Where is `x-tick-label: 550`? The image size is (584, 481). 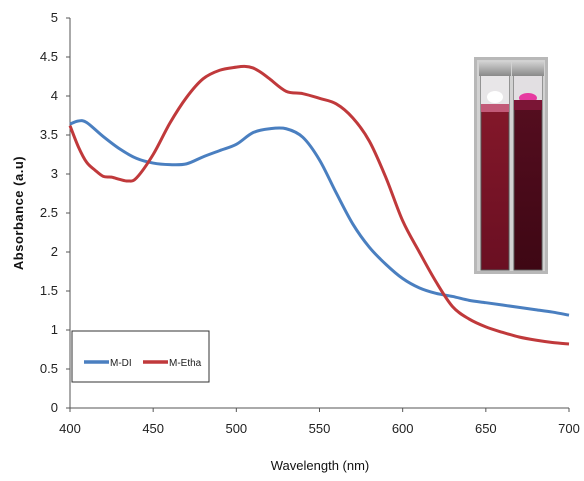 x-tick-label: 550 is located at coordinates (320, 428).